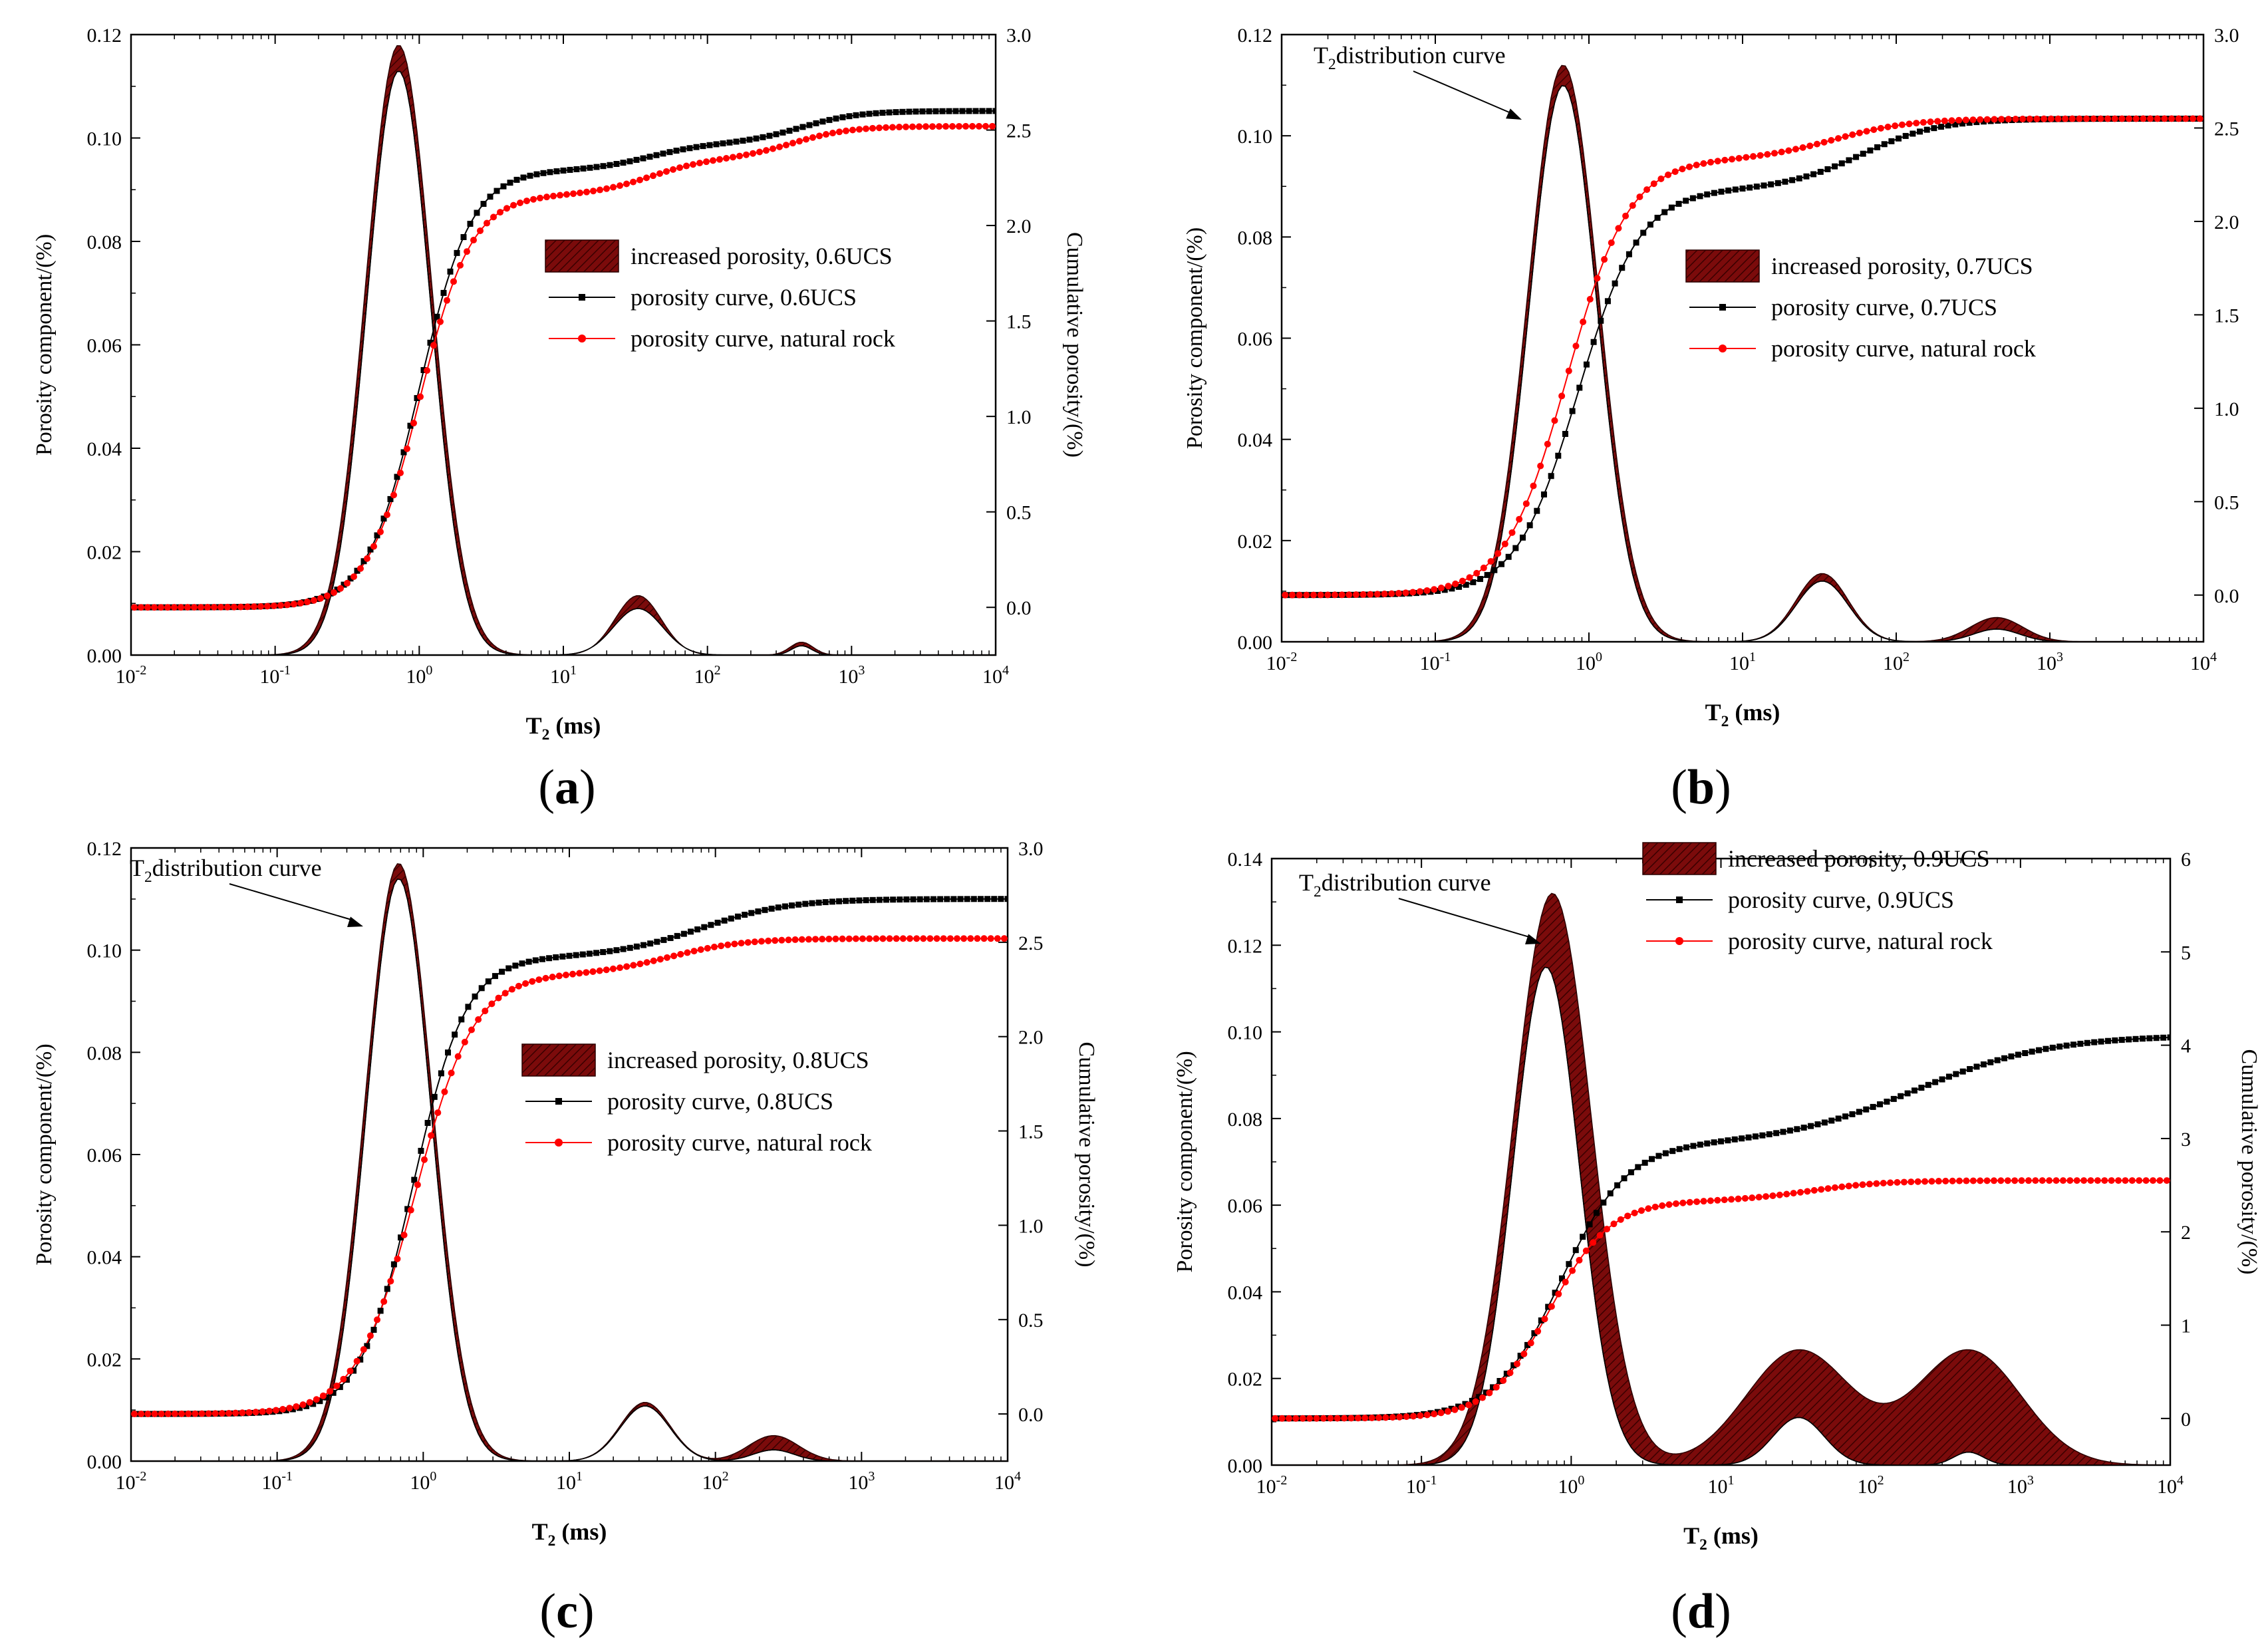 This screenshot has width=2268, height=1648. What do you see at coordinates (1246, 1466) in the screenshot?
I see `y-tick-label: 0.00` at bounding box center [1246, 1466].